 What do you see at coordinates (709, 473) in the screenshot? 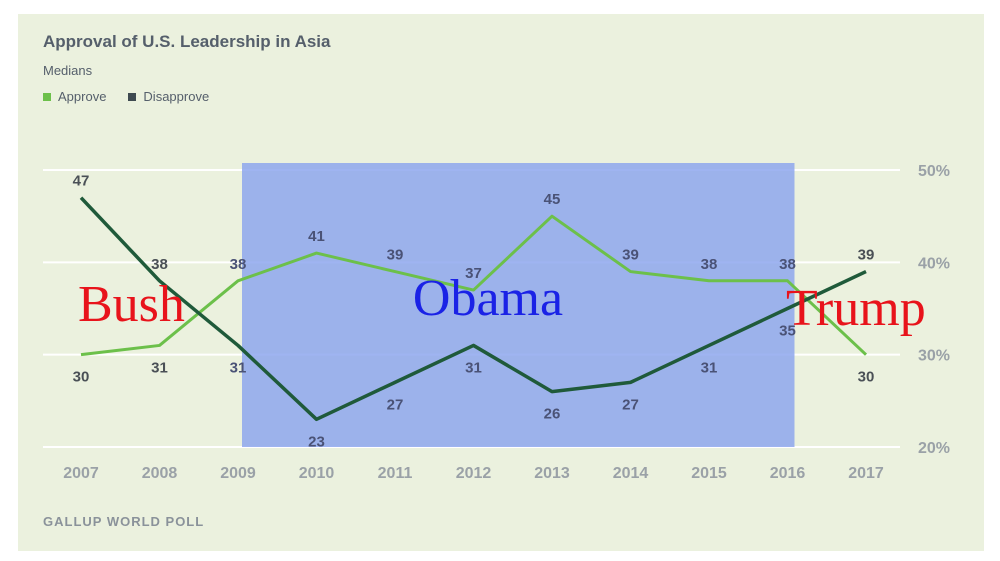
I see `x-tick-label: 2015` at bounding box center [709, 473].